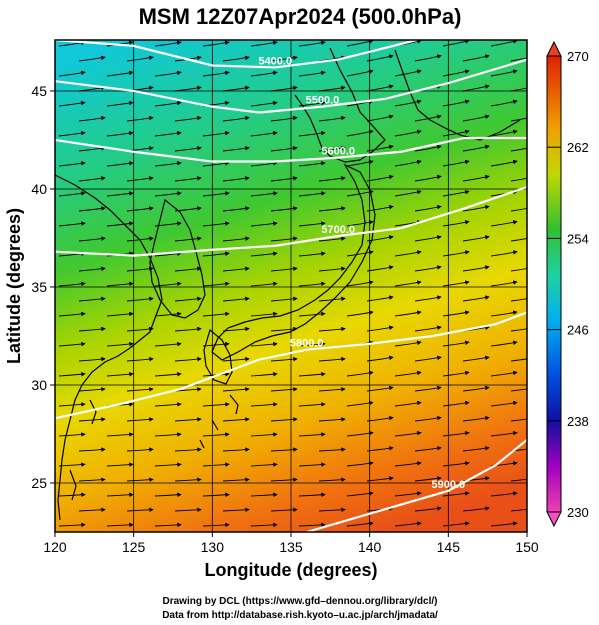 Image resolution: width=599 pixels, height=625 pixels. I want to click on colorbar-tick-label: 262, so click(578, 147).